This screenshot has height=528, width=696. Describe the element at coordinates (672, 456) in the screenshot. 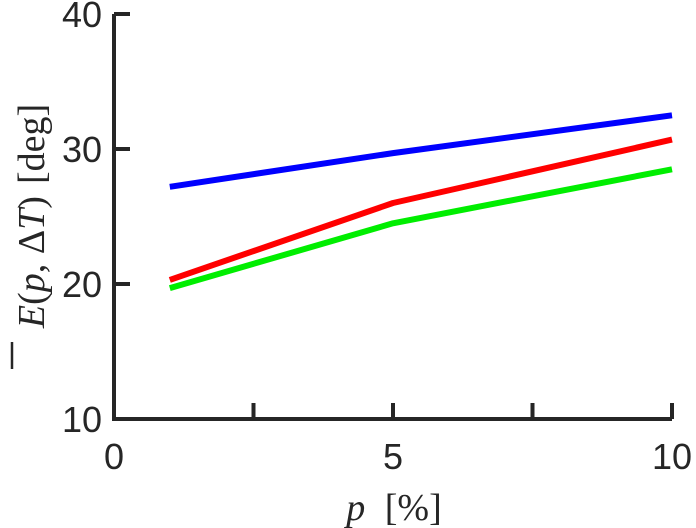

I see `x-tick-label-2: 10` at that location.